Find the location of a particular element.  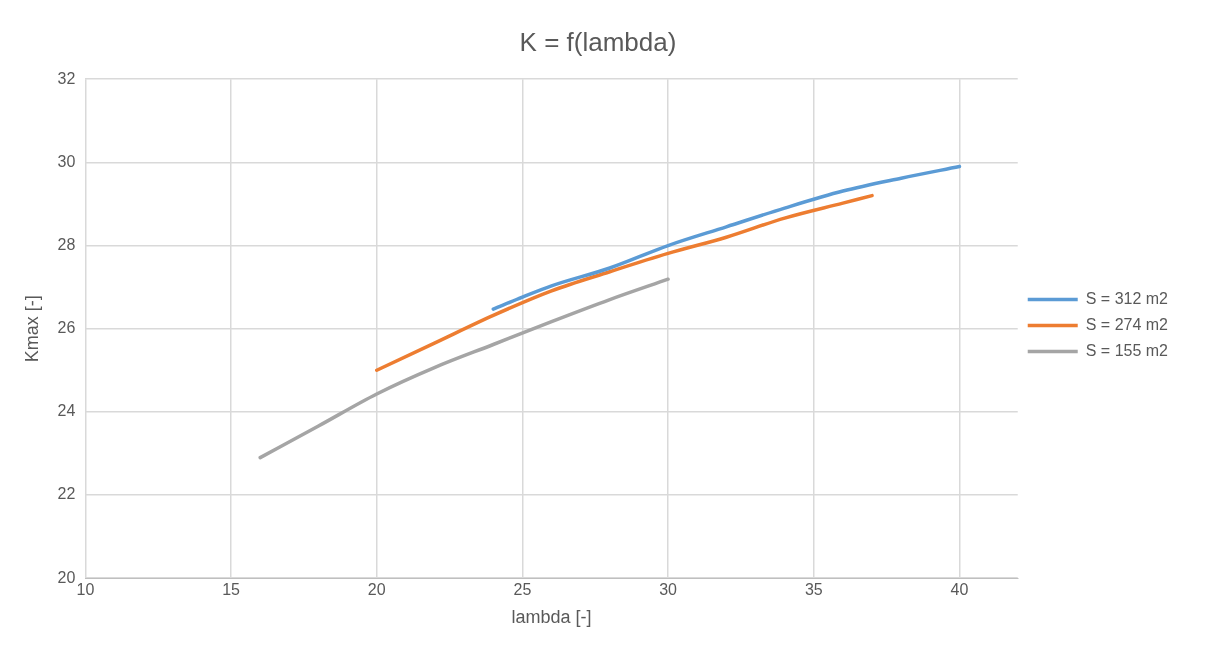

x-tick-label: 10 is located at coordinates (85, 590).